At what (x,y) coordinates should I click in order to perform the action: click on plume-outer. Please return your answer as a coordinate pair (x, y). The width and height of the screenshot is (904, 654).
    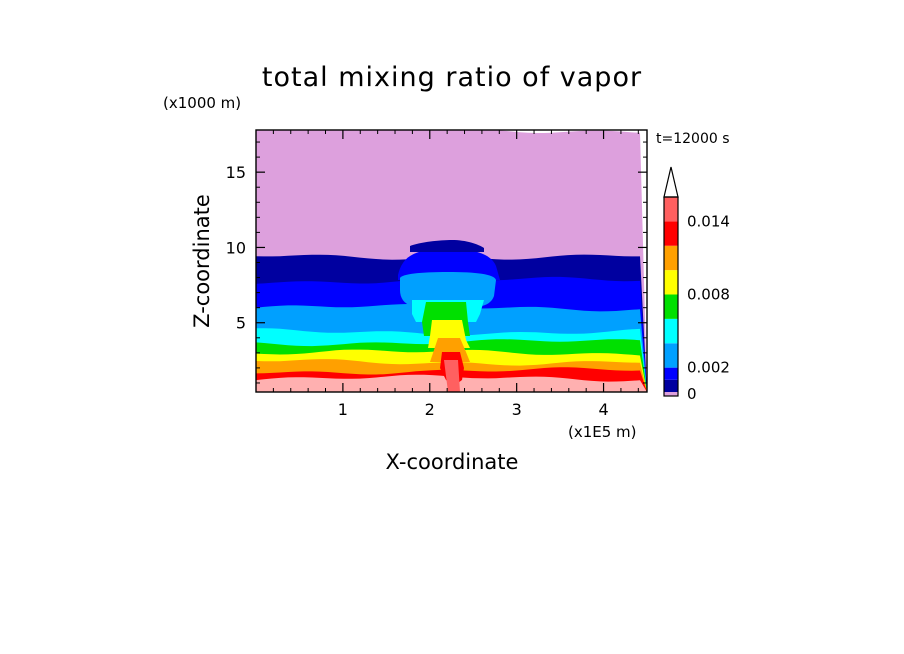
    Looking at the image, I should click on (449, 264).